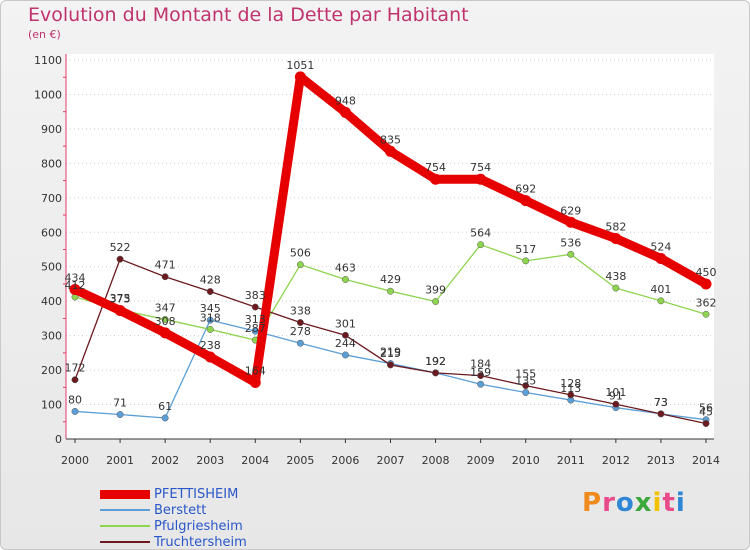 The height and width of the screenshot is (550, 750). I want to click on data-label: 80, so click(75, 399).